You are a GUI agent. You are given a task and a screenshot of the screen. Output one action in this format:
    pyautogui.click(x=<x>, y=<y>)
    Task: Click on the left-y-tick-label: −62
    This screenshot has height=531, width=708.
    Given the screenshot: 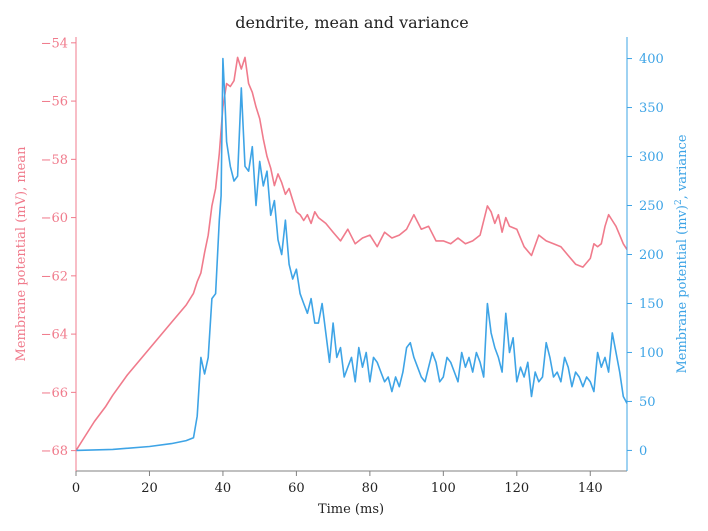 What is the action you would take?
    pyautogui.click(x=54, y=276)
    